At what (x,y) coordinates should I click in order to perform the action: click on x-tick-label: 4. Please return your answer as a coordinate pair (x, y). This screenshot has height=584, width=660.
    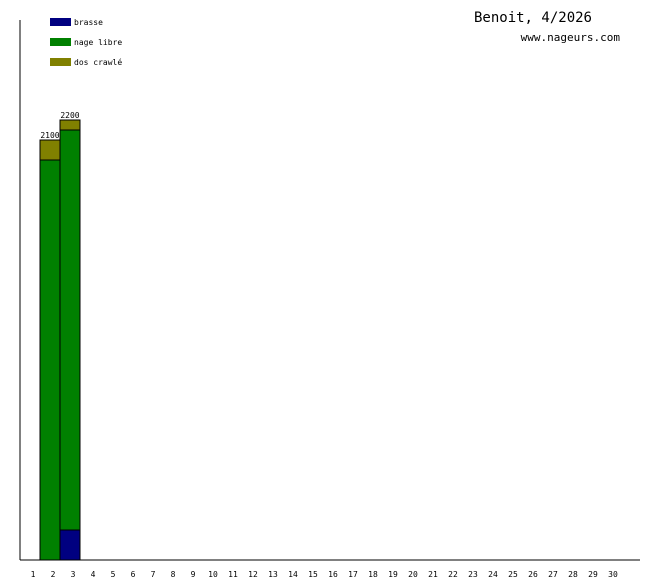
    Looking at the image, I should click on (93, 574).